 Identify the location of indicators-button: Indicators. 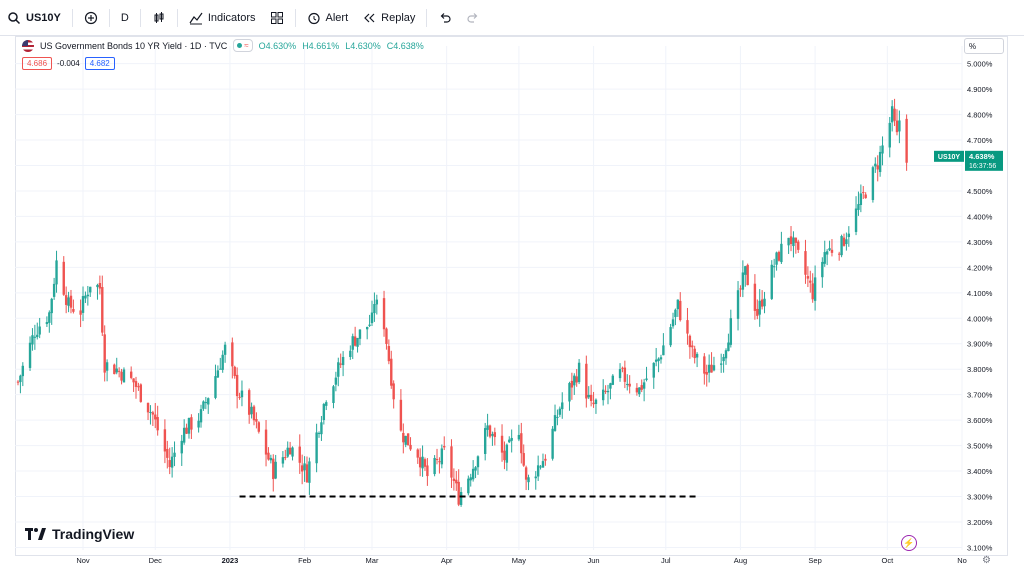
(222, 18).